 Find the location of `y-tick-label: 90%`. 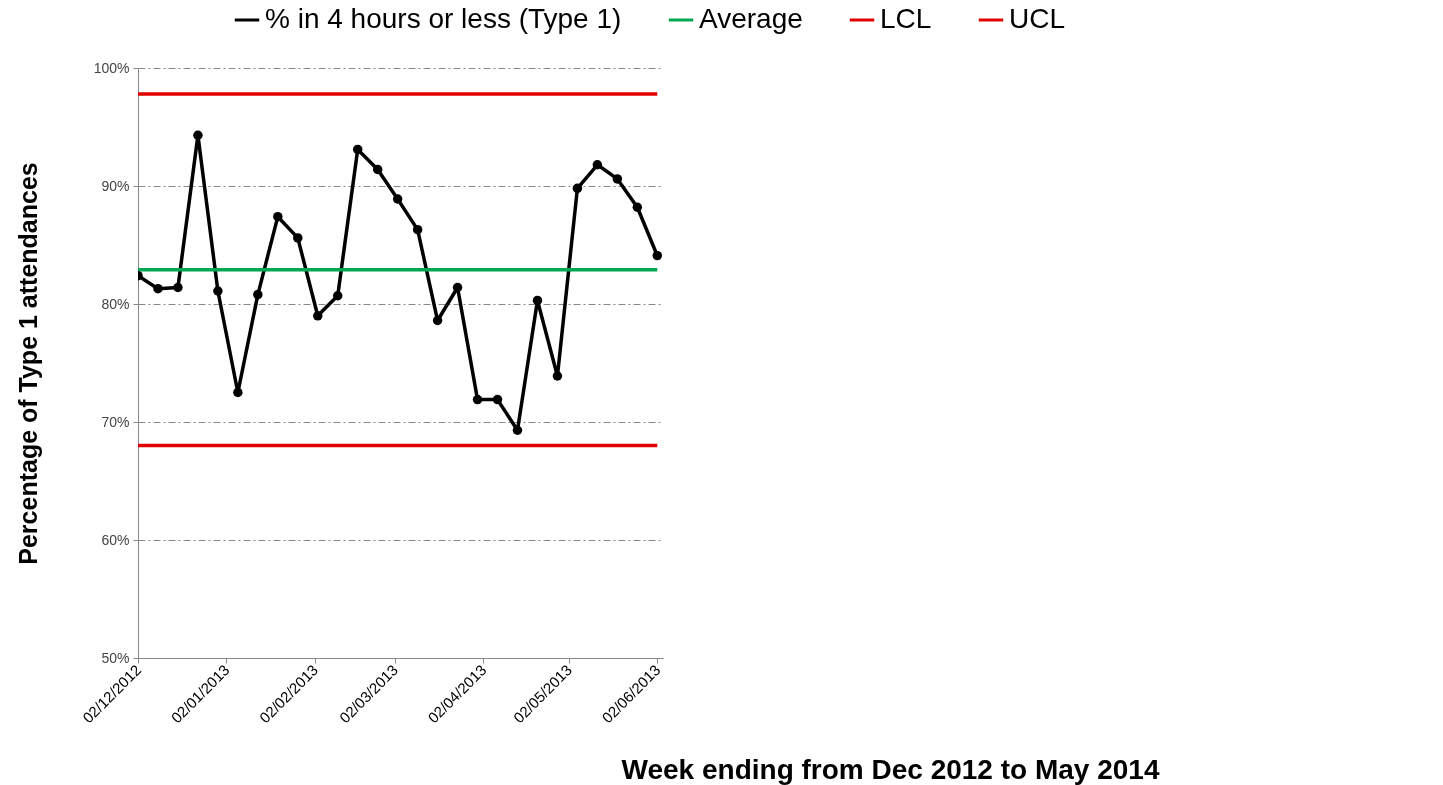

y-tick-label: 90% is located at coordinates (115, 185).